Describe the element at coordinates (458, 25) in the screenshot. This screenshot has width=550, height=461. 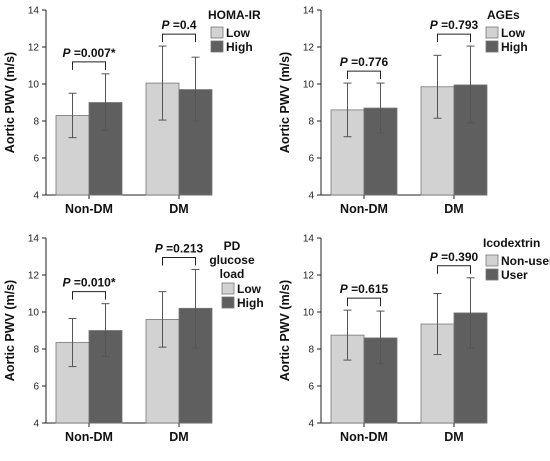
I see `p-value: =0.793` at that location.